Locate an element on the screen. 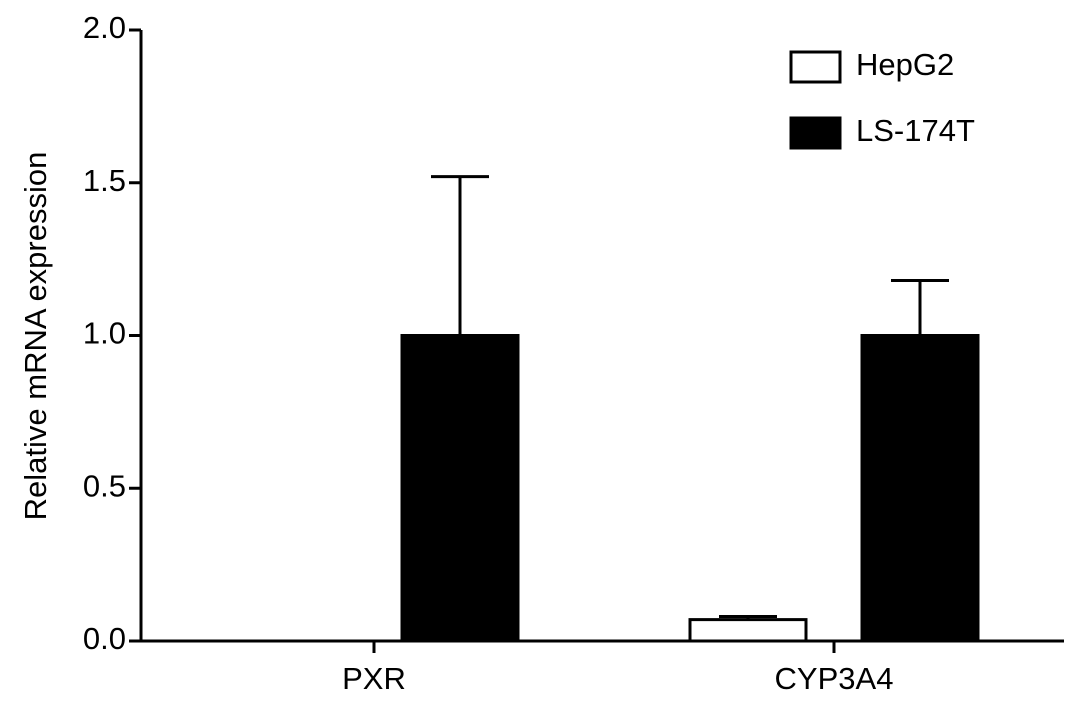 Image resolution: width=1087 pixels, height=716 pixels. y-tick-label: 1.5 is located at coordinates (104, 180).